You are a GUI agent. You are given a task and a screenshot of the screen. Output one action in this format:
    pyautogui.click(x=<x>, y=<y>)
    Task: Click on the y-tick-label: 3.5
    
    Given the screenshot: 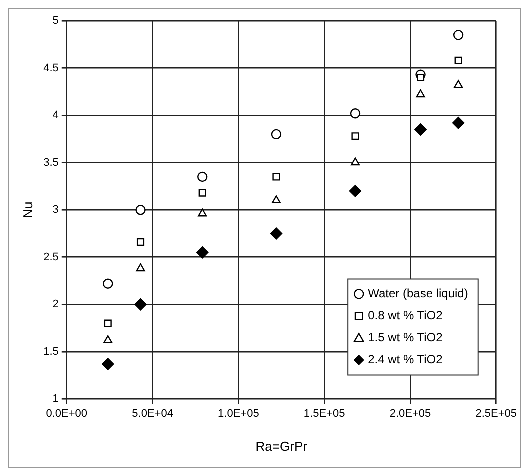 What is the action you would take?
    pyautogui.click(x=51, y=162)
    